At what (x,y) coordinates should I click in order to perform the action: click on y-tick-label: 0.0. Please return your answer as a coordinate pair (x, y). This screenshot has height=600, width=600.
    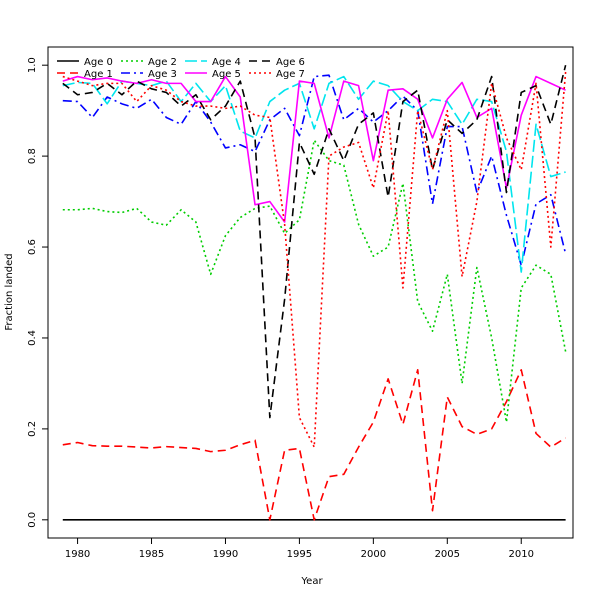
    Looking at the image, I should click on (32, 520).